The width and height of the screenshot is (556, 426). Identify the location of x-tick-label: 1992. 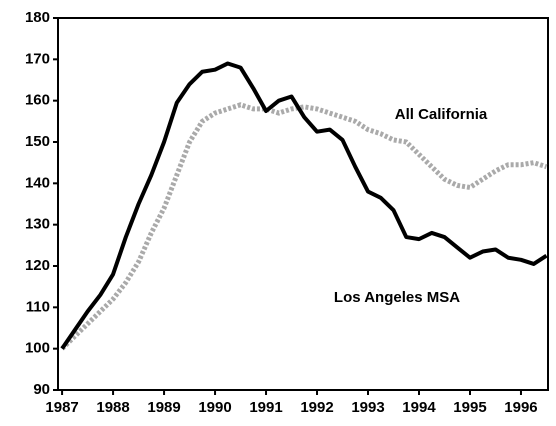
(316, 407).